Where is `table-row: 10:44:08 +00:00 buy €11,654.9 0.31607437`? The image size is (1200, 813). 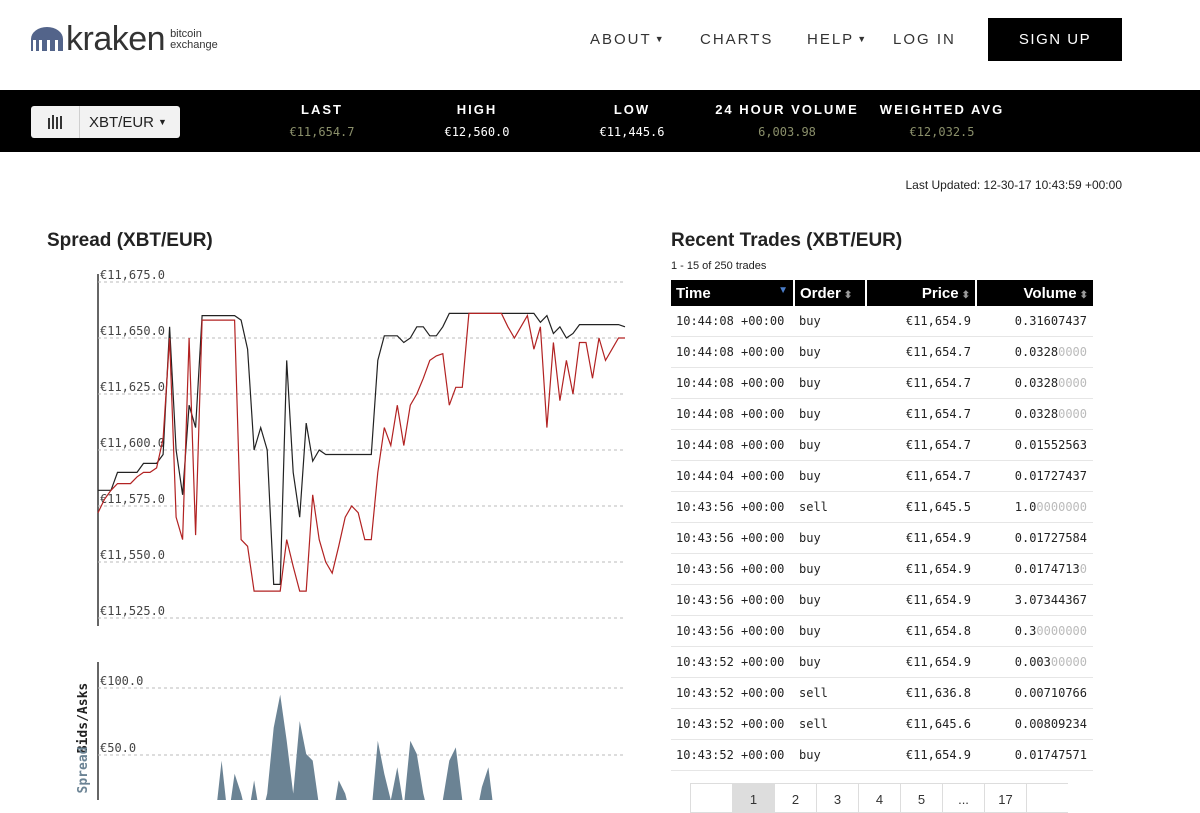
table-row: 10:44:08 +00:00 buy €11,654.9 0.31607437 is located at coordinates (882, 321).